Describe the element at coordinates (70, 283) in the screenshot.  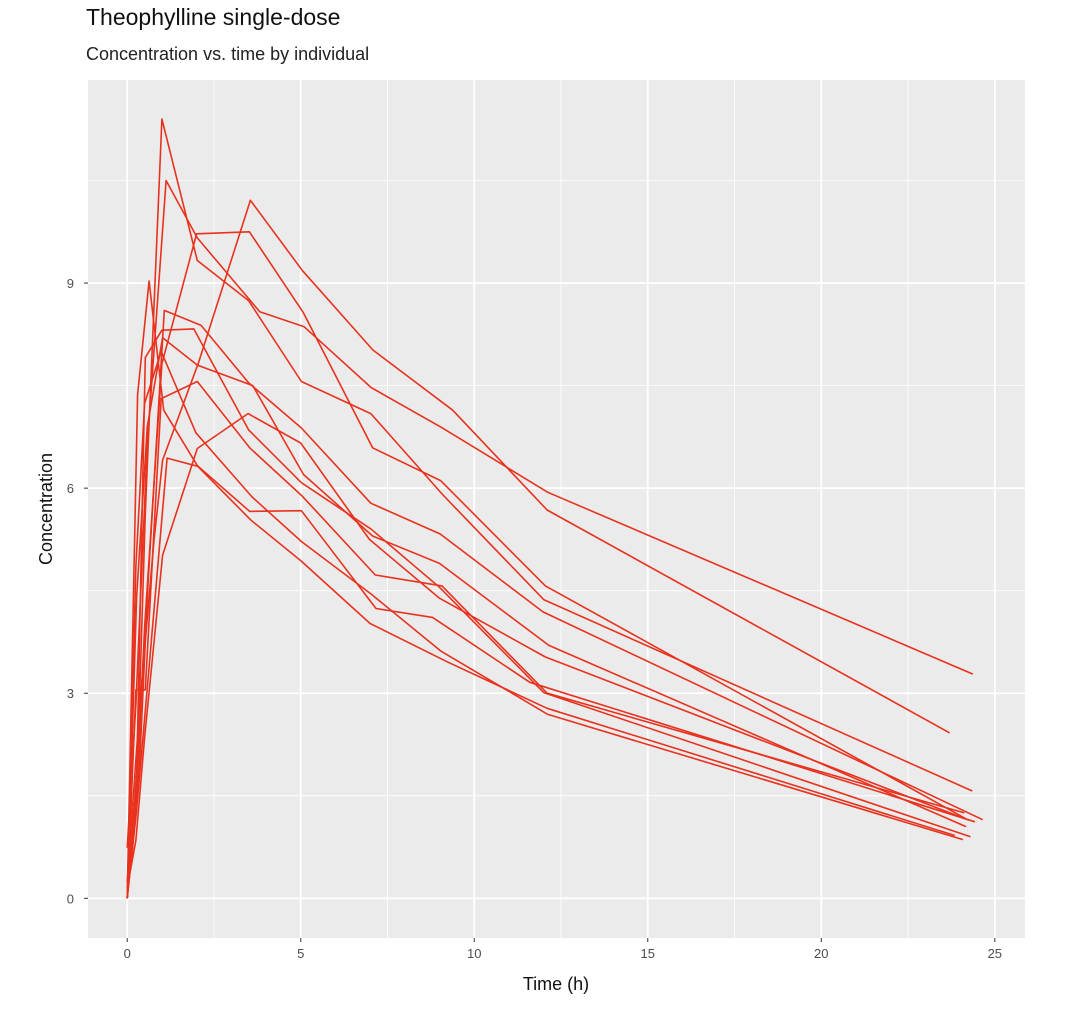
I see `y-tick-label: 9` at that location.